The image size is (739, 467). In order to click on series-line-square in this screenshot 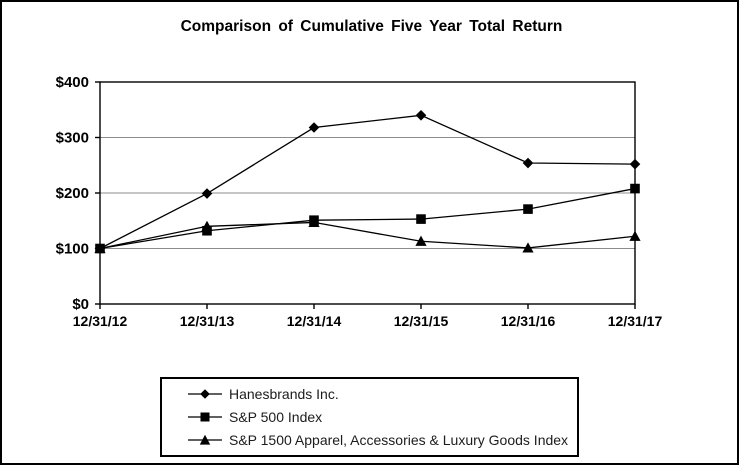, I will do `click(367, 218)`.